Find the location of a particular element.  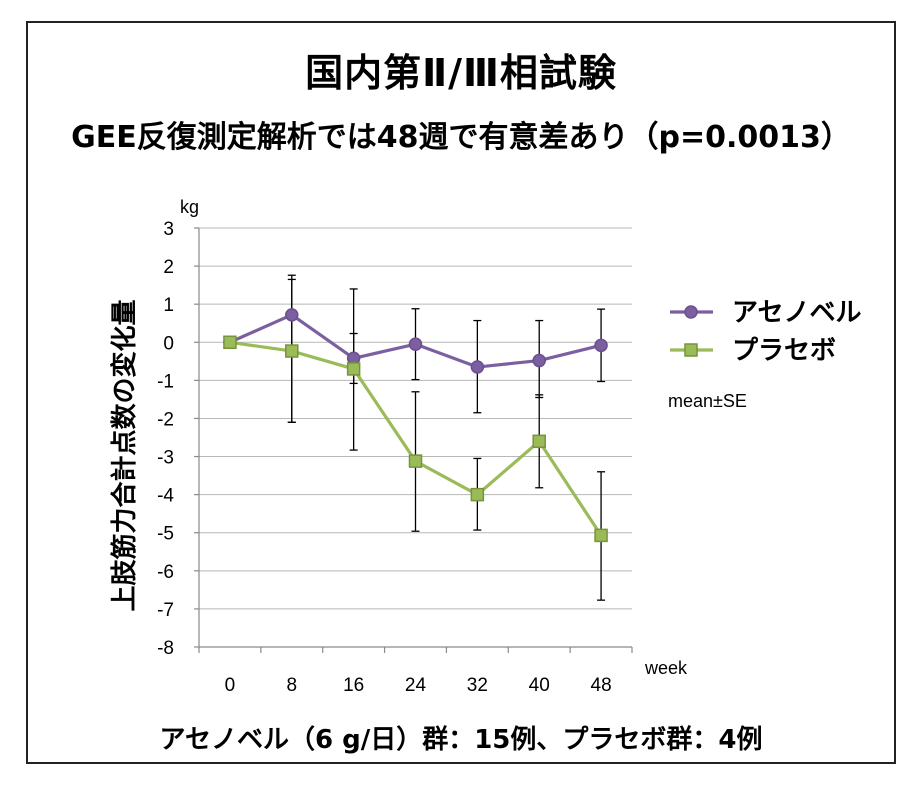

x-tick-label: 24 is located at coordinates (416, 685).